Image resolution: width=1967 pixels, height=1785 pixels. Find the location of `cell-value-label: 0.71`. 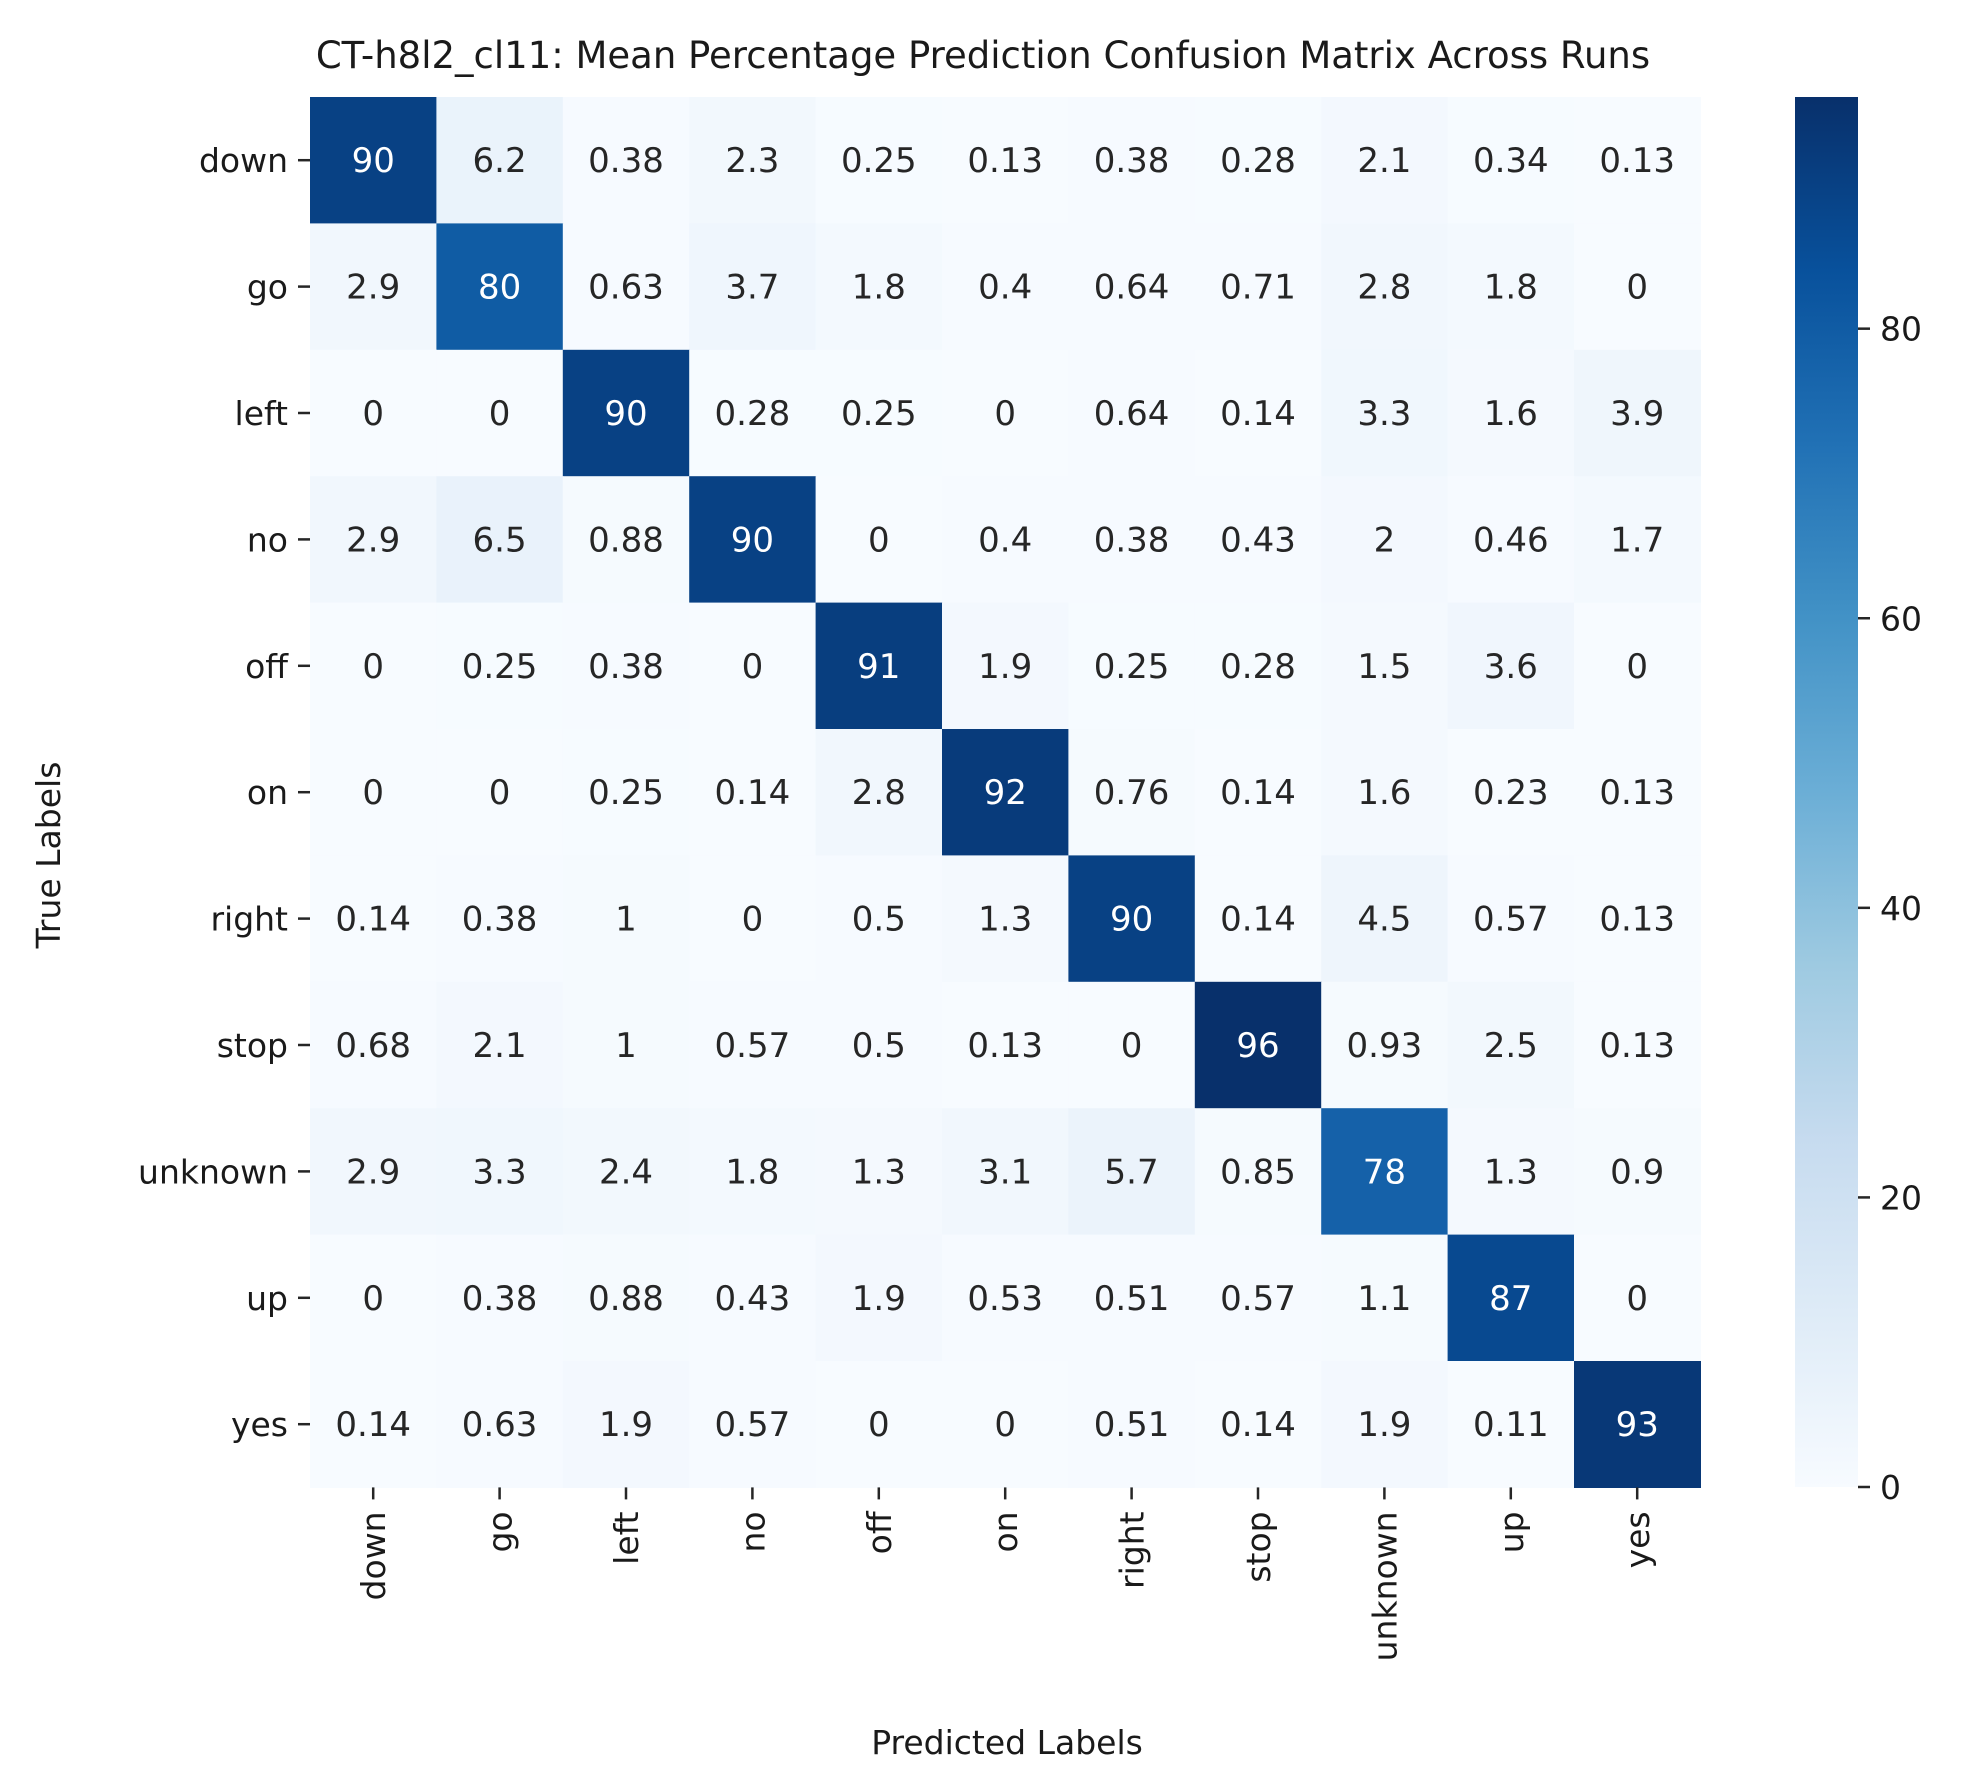

cell-value-label: 0.71 is located at coordinates (1258, 288).